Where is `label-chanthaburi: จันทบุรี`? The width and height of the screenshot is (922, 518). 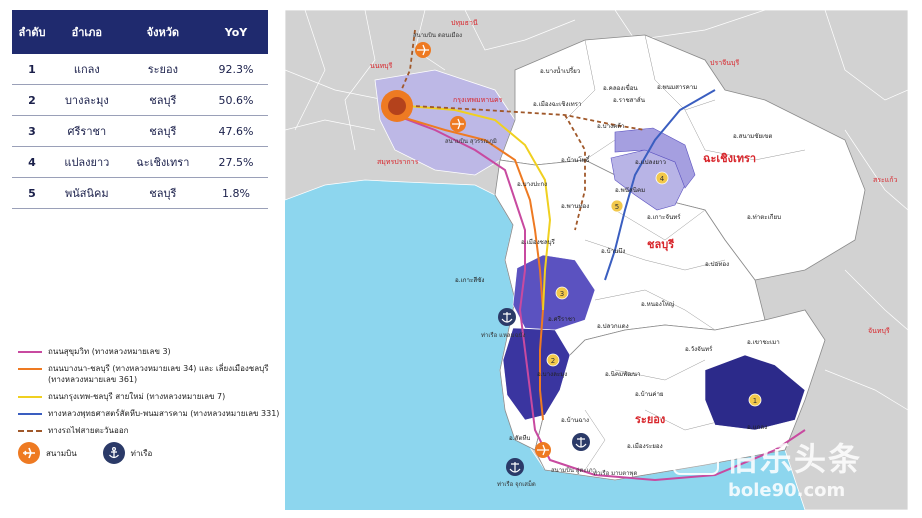
label-chanthaburi: จันทบุรี is located at coordinates (879, 331).